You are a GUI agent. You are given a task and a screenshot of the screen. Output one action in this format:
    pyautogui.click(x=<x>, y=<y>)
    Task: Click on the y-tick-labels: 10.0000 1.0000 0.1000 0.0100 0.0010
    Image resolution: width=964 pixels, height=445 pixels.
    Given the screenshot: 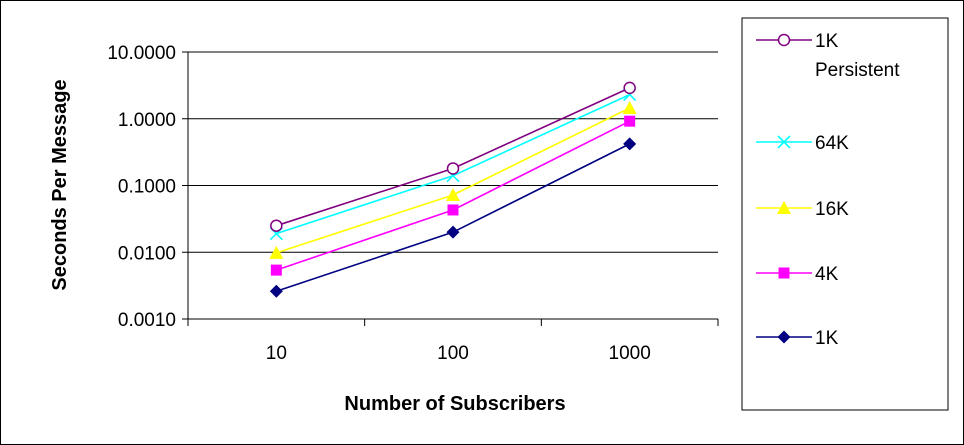 What is the action you would take?
    pyautogui.click(x=141, y=187)
    